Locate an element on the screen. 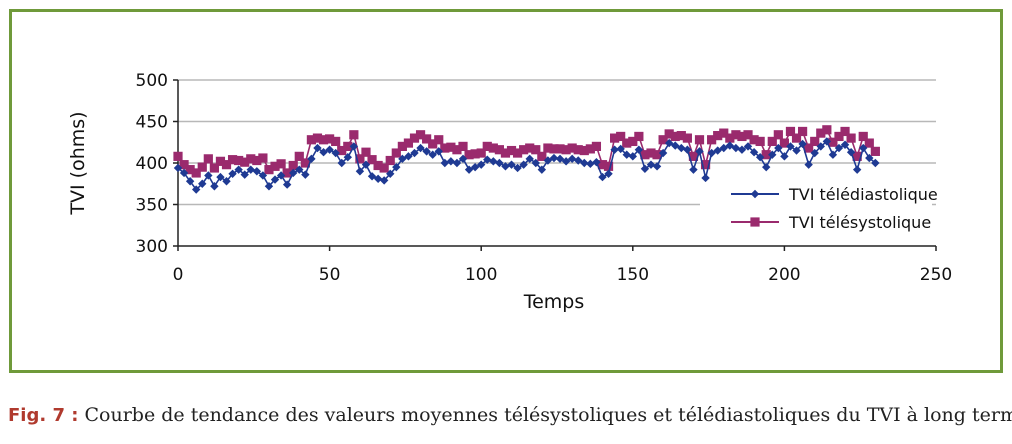 Image resolution: width=1012 pixels, height=444 pixels. y-axis-label: TVI (ohms) is located at coordinates (78, 163).